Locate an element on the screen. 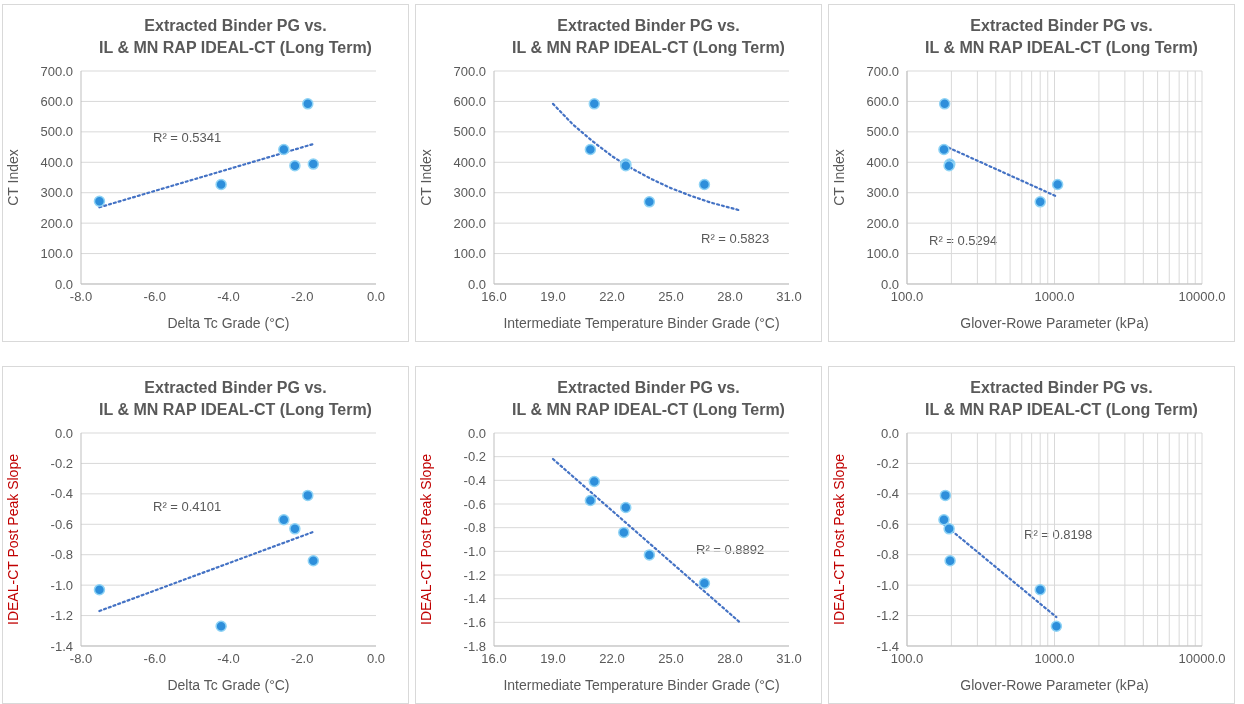 The image size is (1244, 704). annotation: R² = 0.5341 is located at coordinates (187, 137).